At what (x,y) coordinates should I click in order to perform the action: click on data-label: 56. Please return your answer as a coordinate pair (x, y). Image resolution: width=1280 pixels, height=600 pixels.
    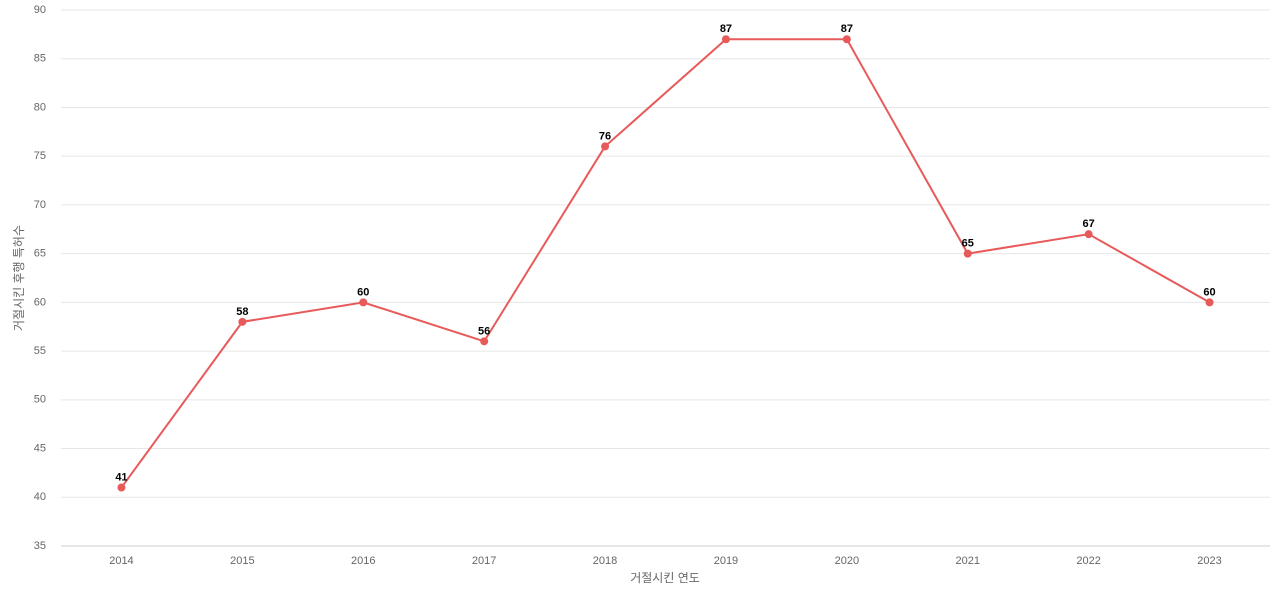
    Looking at the image, I should click on (484, 331).